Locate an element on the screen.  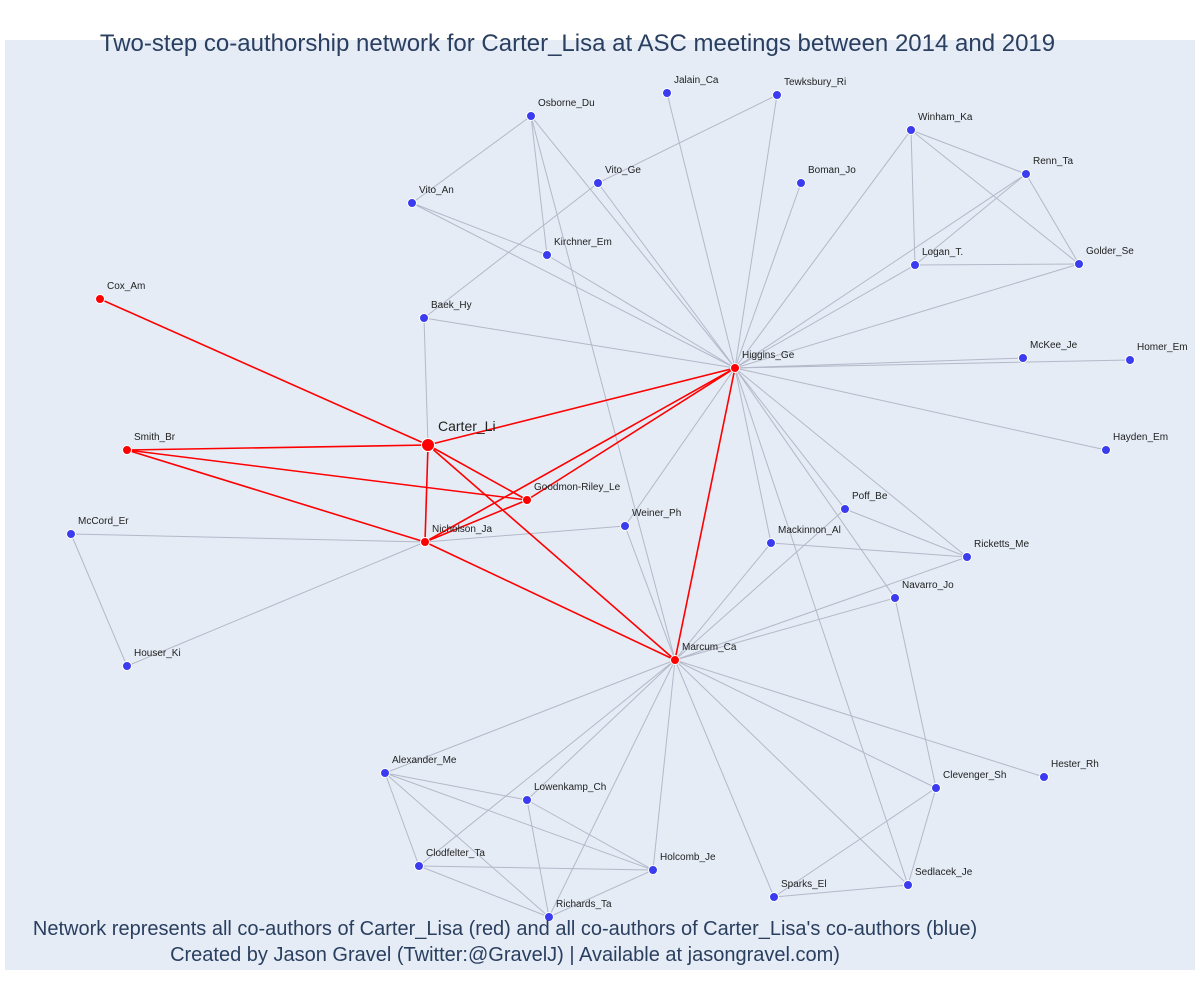
node-smith-br is located at coordinates (127, 450).